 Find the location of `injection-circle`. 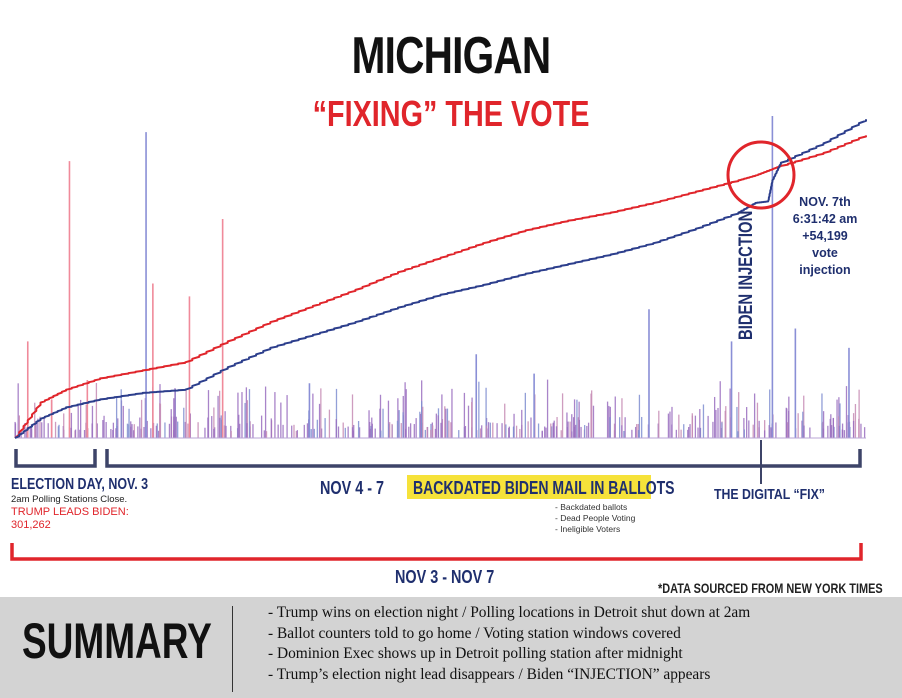

injection-circle is located at coordinates (761, 175).